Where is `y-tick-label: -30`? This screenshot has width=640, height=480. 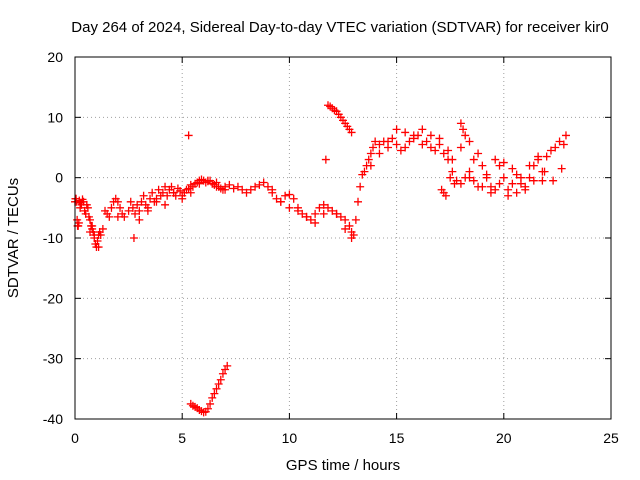 y-tick-label: -30 is located at coordinates (53, 359).